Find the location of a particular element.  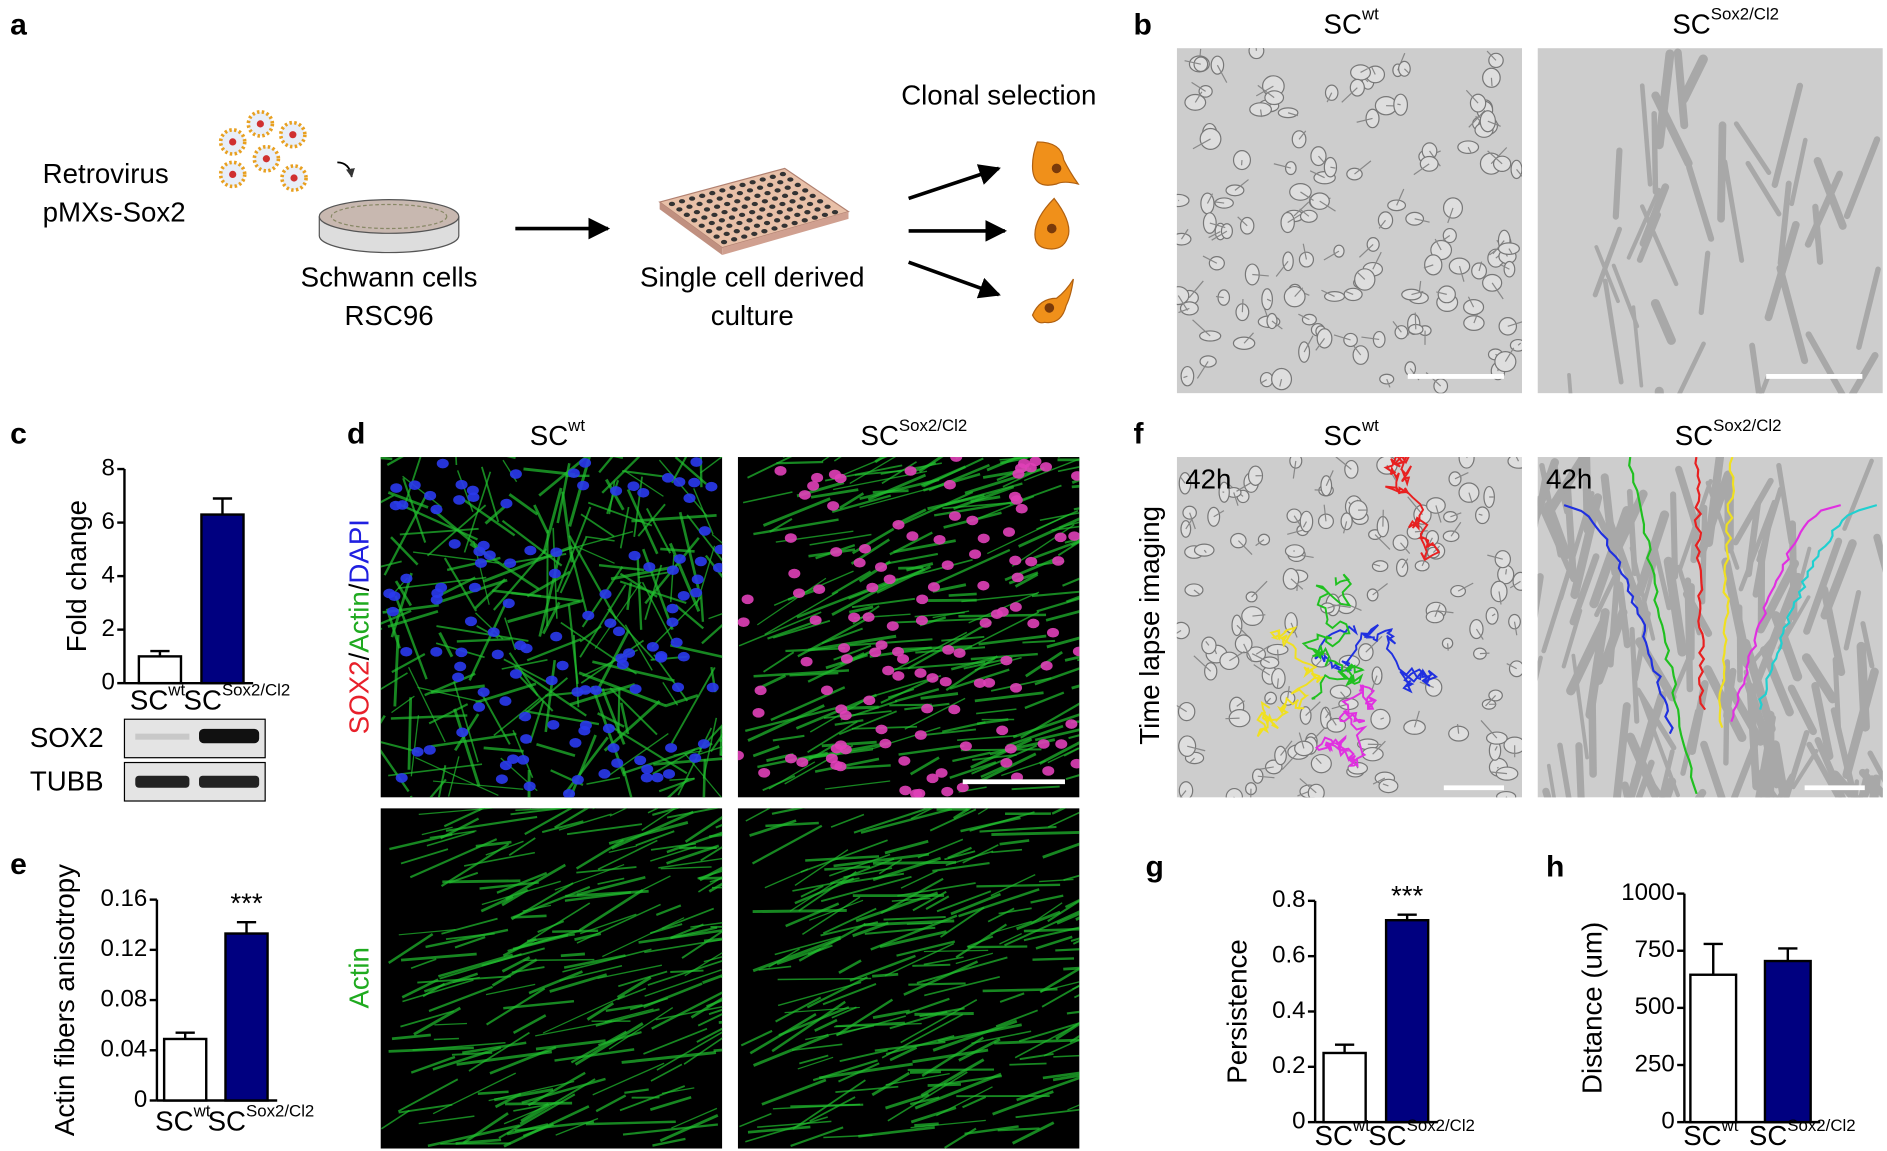

y-tick-label: 250 is located at coordinates (1655, 1063).